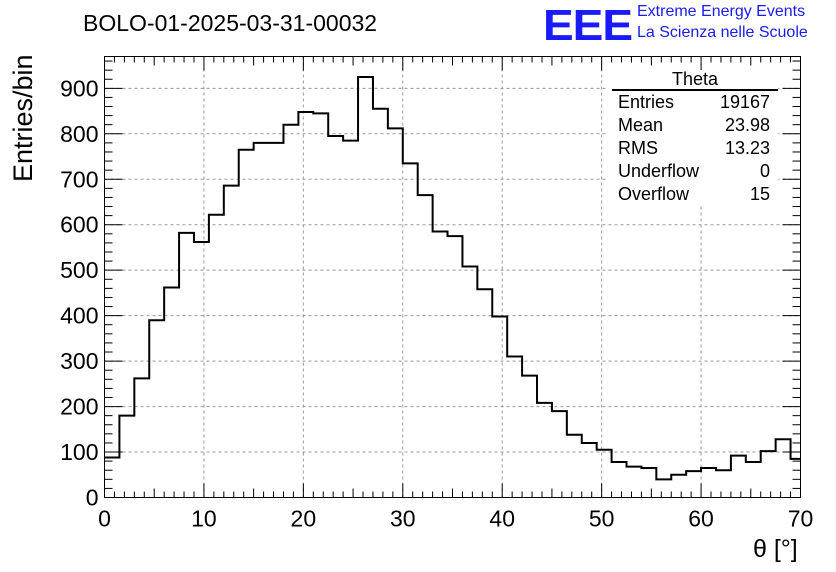  I want to click on stats-name: Theta, so click(695, 80).